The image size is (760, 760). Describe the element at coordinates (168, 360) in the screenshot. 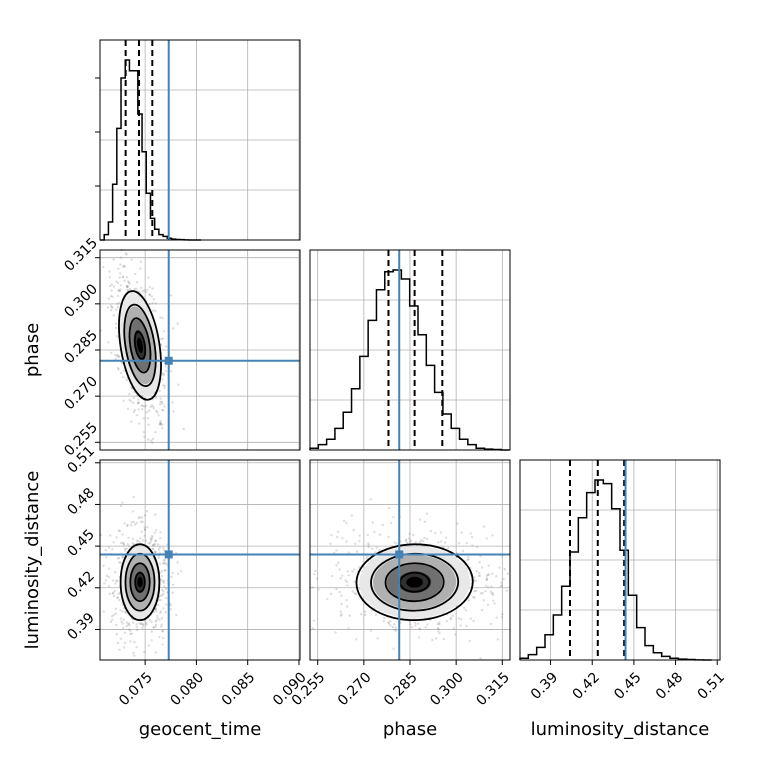

I see `truth-marker` at that location.